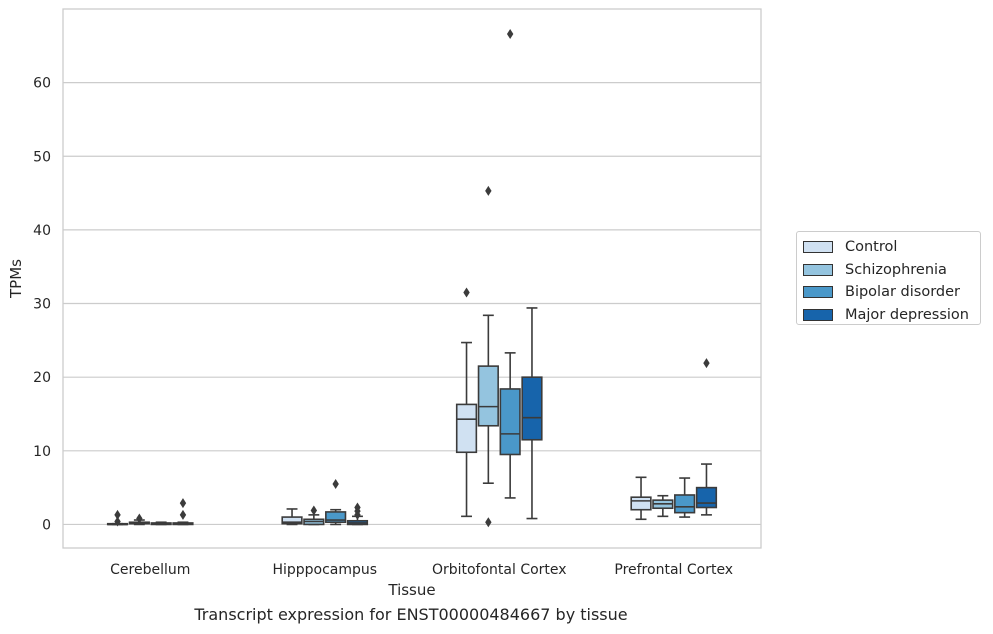 This screenshot has height=634, width=993. Describe the element at coordinates (46, 525) in the screenshot. I see `y-tick-label: 0` at that location.